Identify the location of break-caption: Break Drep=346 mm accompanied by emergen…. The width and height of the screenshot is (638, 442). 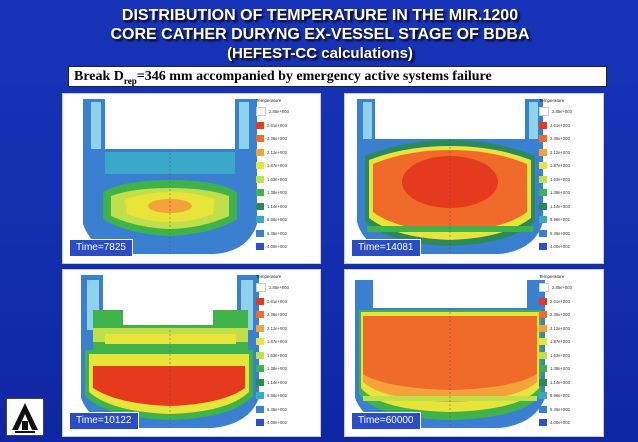
(337, 76).